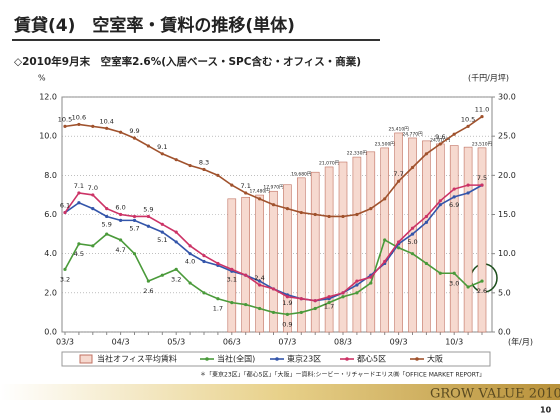 This screenshot has height=420, width=560. Describe the element at coordinates (507, 253) in the screenshot. I see `y2-tick-label: 10.0` at that location.